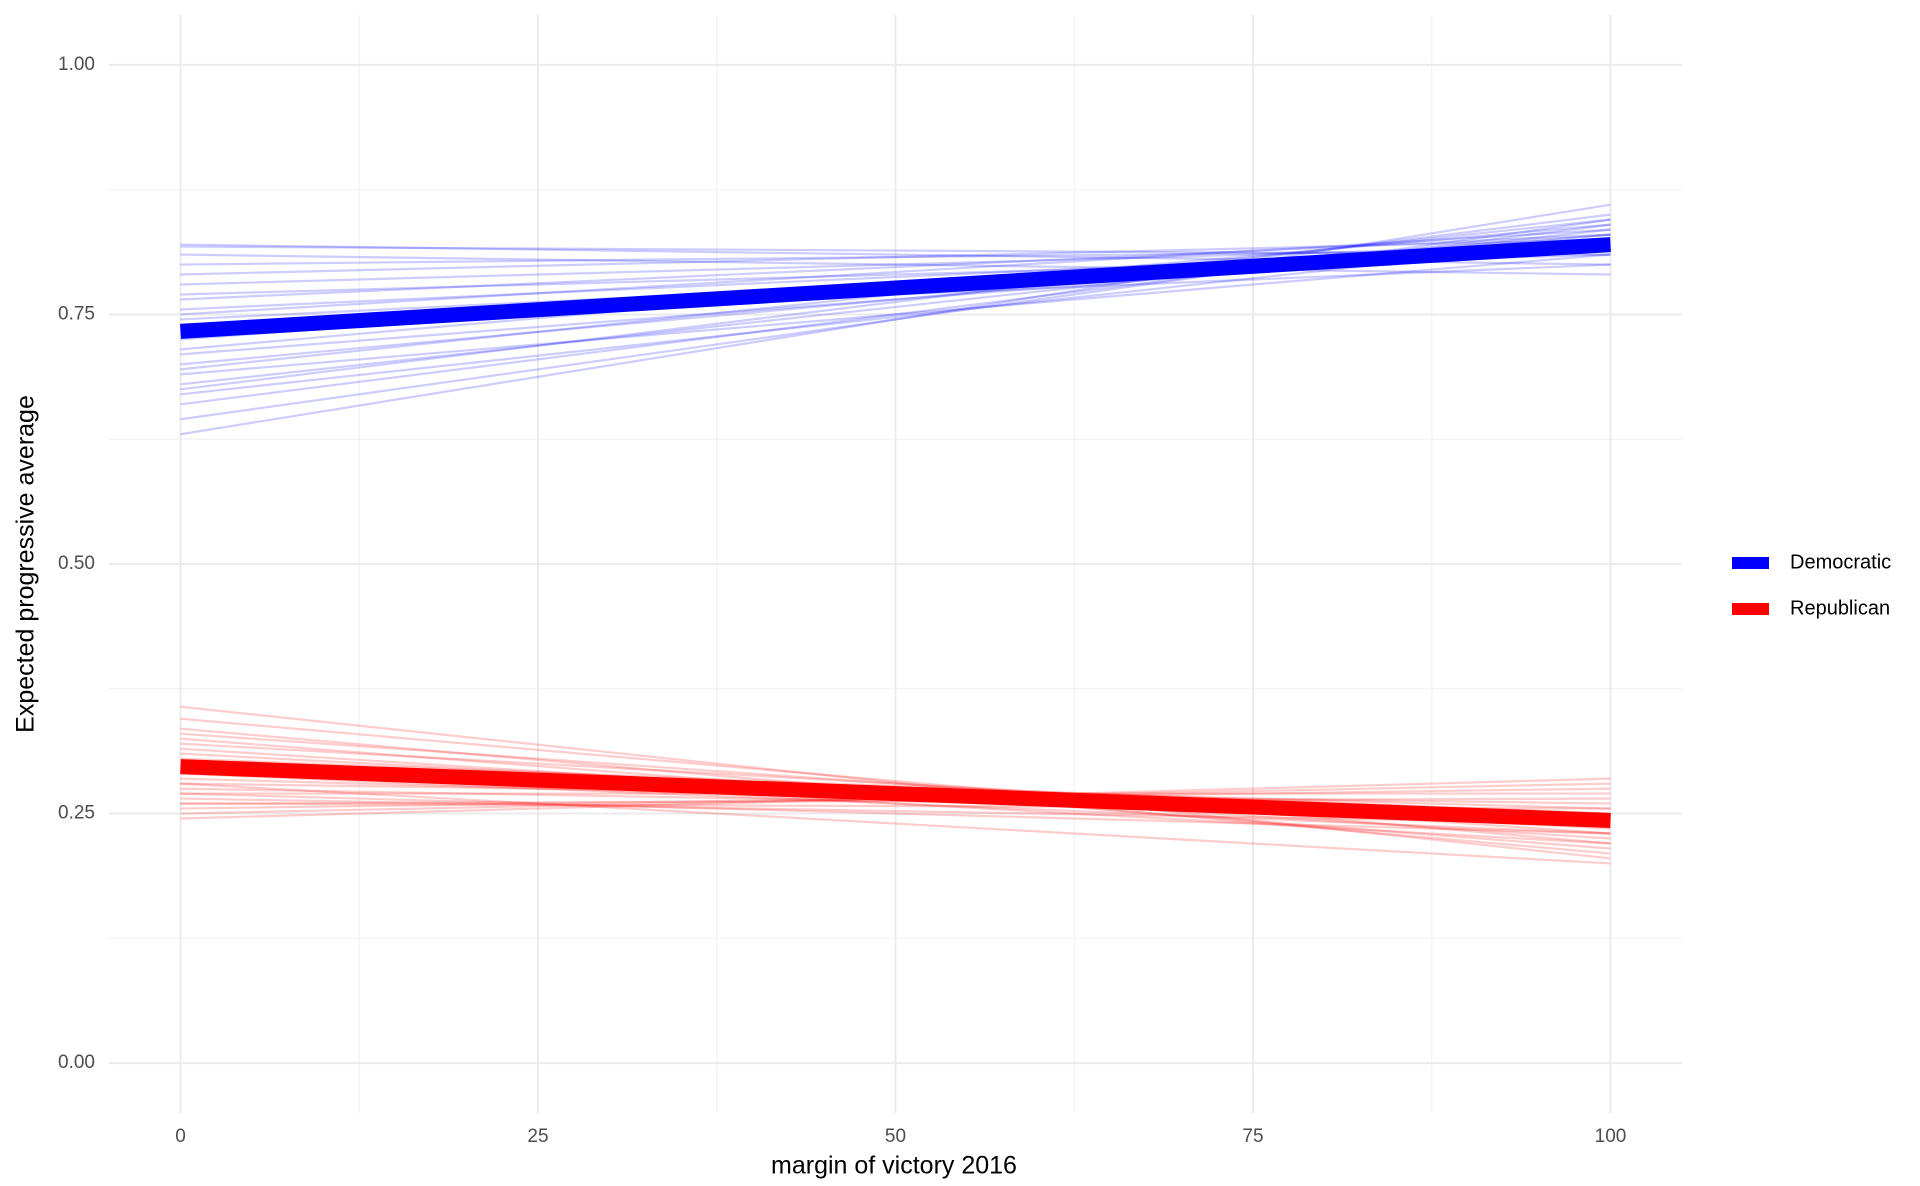 This screenshot has height=1186, width=1920. What do you see at coordinates (895, 1136) in the screenshot?
I see `x-tick-label: 50` at bounding box center [895, 1136].